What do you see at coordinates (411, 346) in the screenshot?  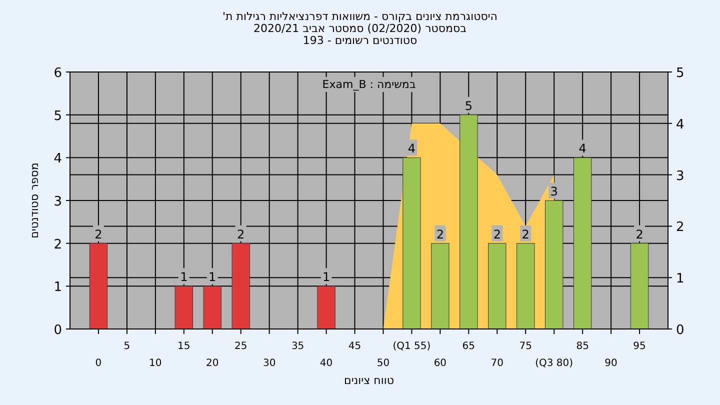 I see `x-tick-label: (Q1 55)` at bounding box center [411, 346].